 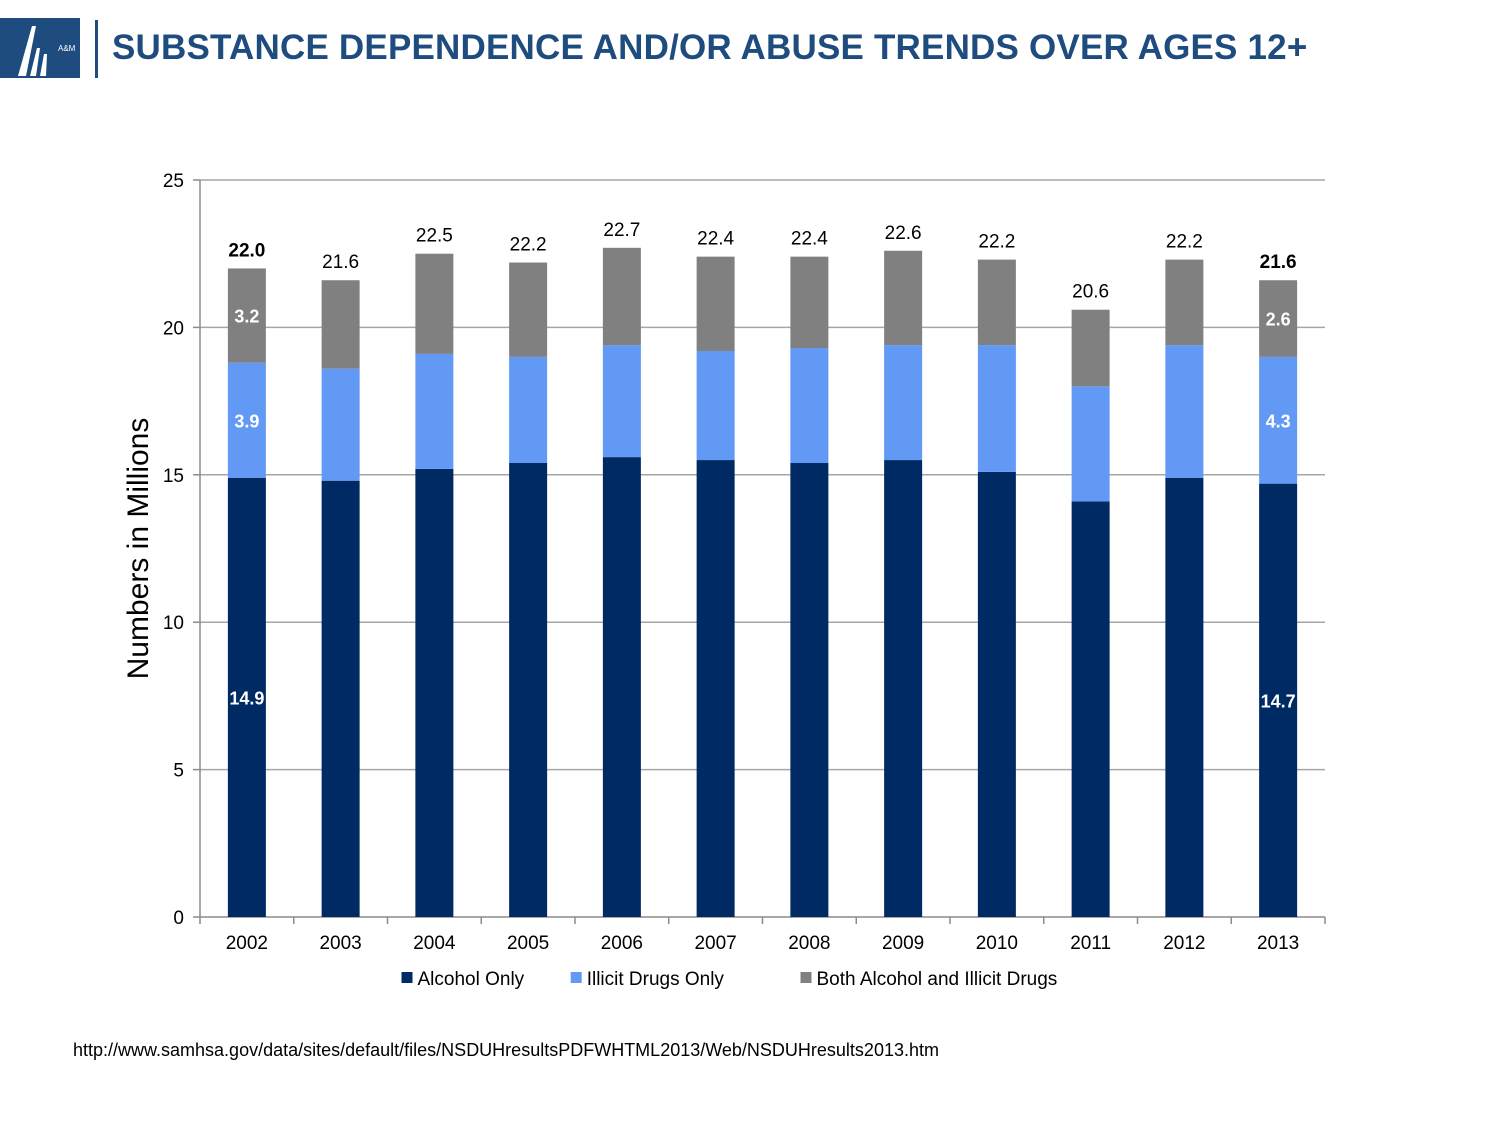 I want to click on bar-data-label: 2.6, so click(x=1278, y=320).